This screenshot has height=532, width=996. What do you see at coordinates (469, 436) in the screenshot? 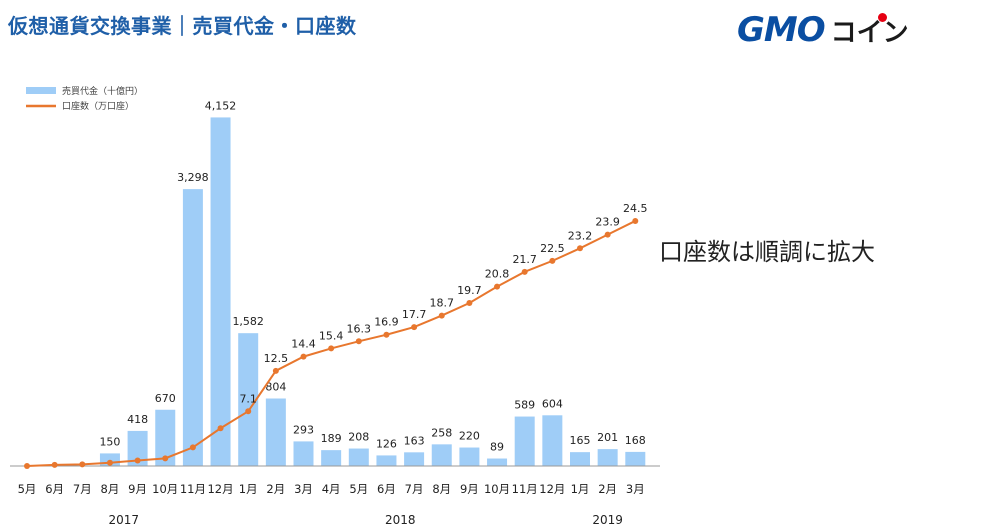
I see `bar-value-label: 220` at bounding box center [469, 436].